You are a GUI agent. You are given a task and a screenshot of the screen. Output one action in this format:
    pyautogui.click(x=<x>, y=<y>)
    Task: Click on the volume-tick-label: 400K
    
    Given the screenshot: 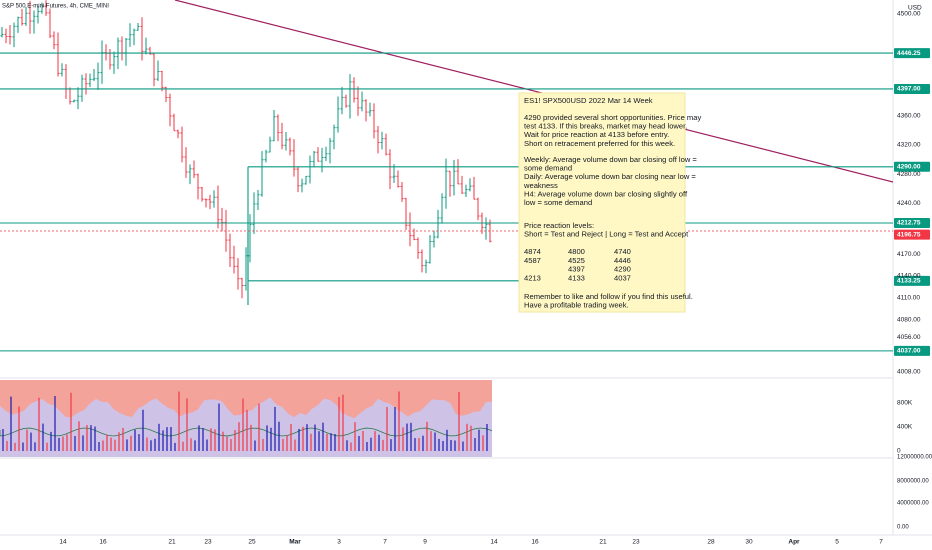 What is the action you would take?
    pyautogui.click(x=905, y=427)
    